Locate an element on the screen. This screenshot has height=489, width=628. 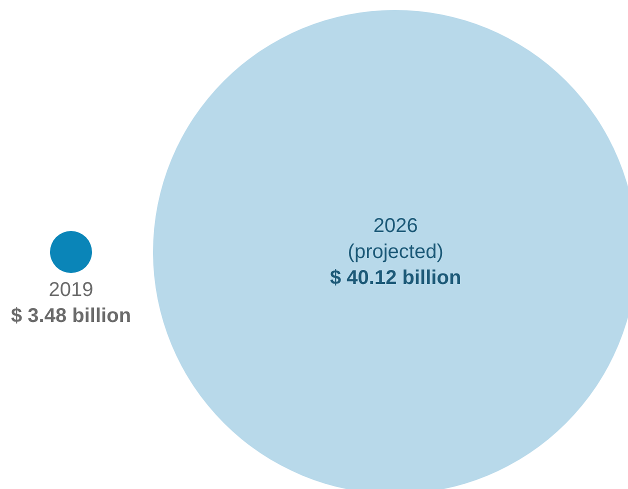
category-label: 2026 (projected) is located at coordinates (396, 239).